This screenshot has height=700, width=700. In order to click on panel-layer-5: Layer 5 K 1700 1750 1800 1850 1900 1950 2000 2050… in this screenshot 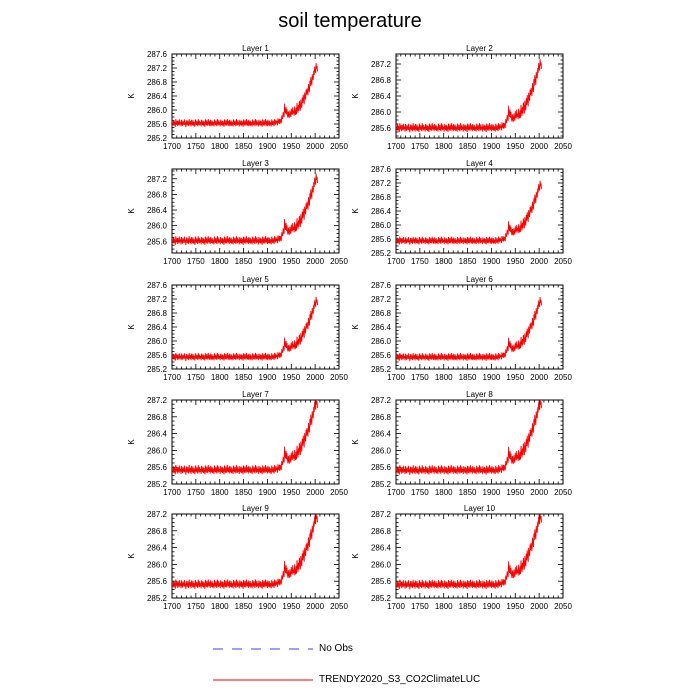, I will do `click(237, 328)`.